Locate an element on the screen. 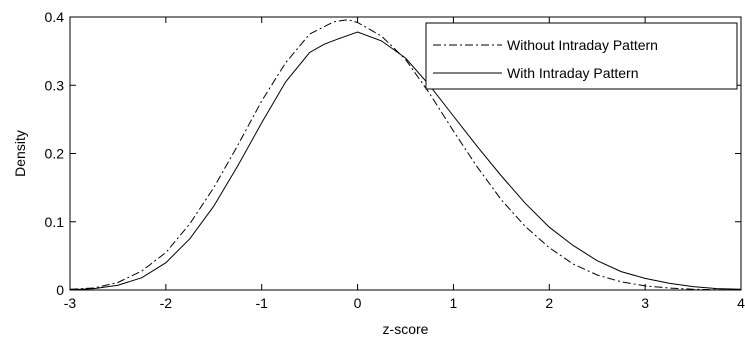  x-tick-label: -1 is located at coordinates (261, 303).